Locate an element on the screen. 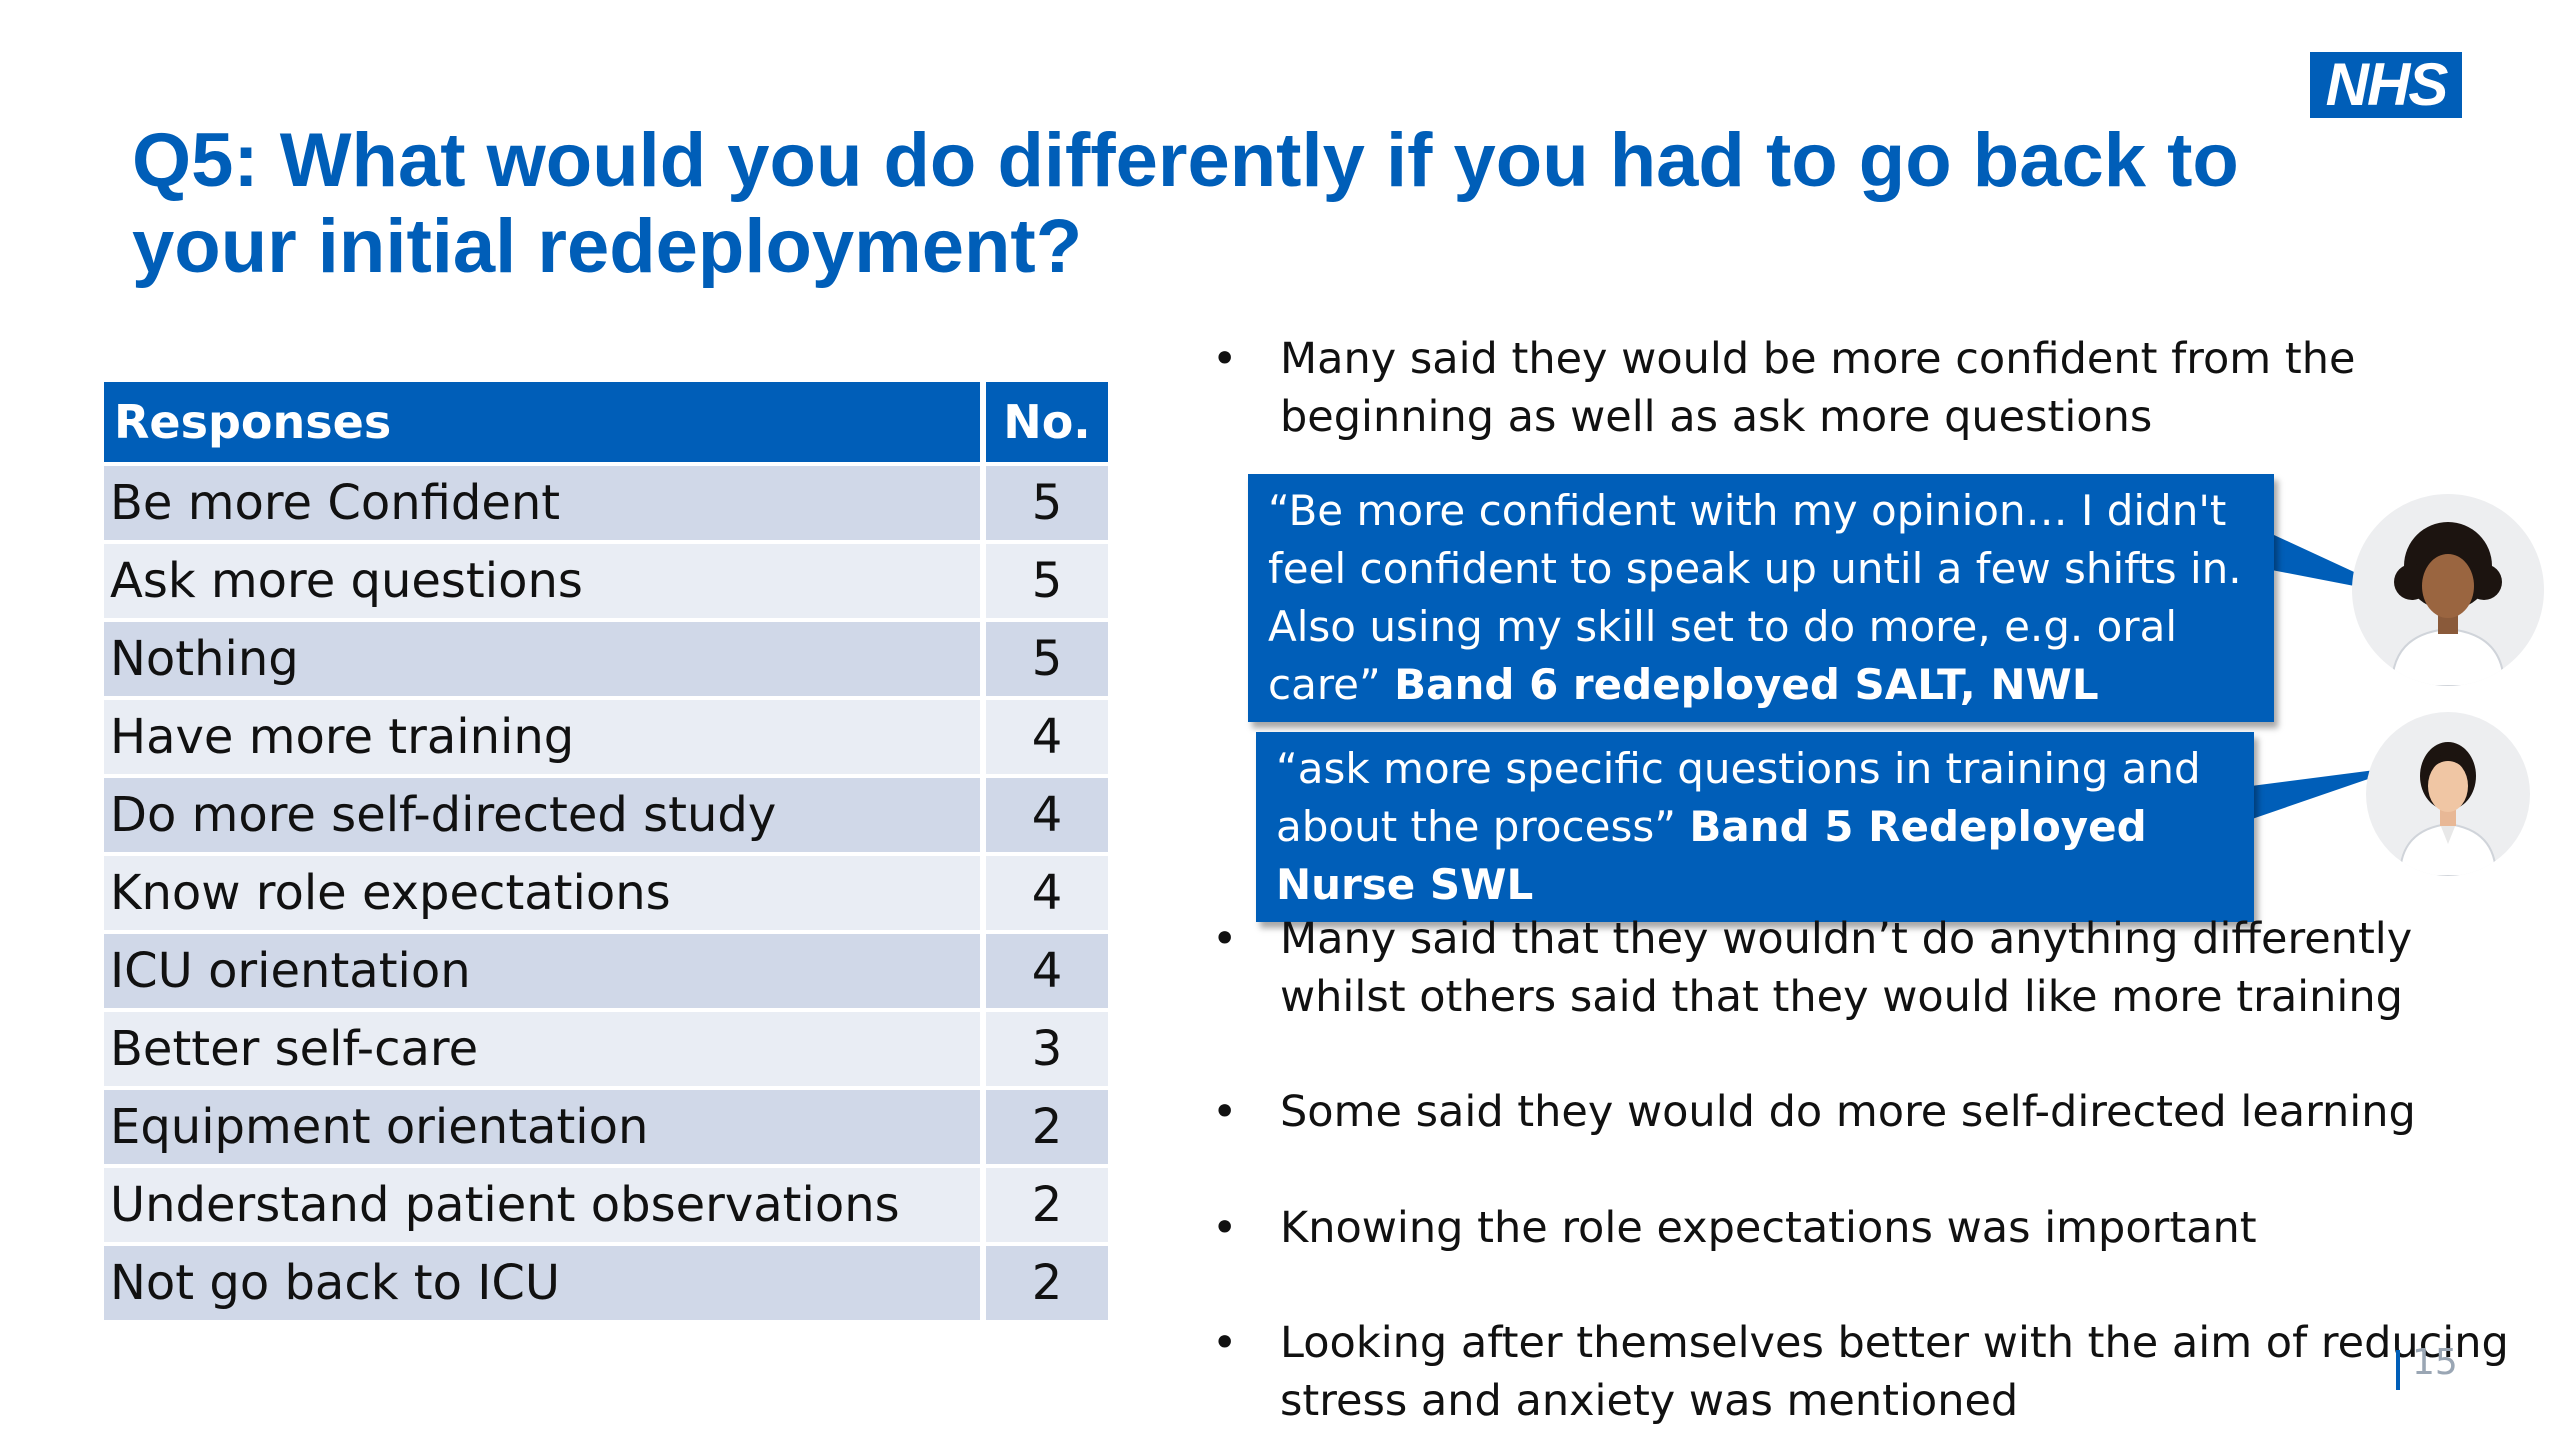 The height and width of the screenshot is (1440, 2560). table-row: Understand patient observations 2 is located at coordinates (606, 1205).